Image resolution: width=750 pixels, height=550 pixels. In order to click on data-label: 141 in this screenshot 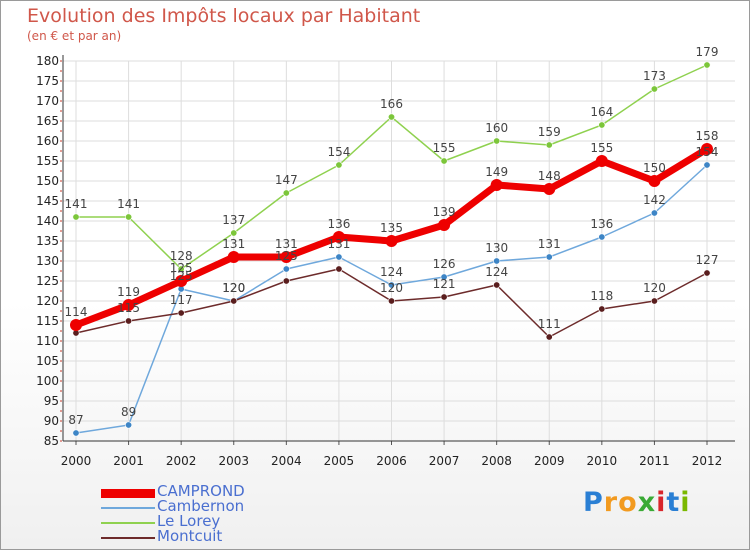, I will do `click(128, 204)`.